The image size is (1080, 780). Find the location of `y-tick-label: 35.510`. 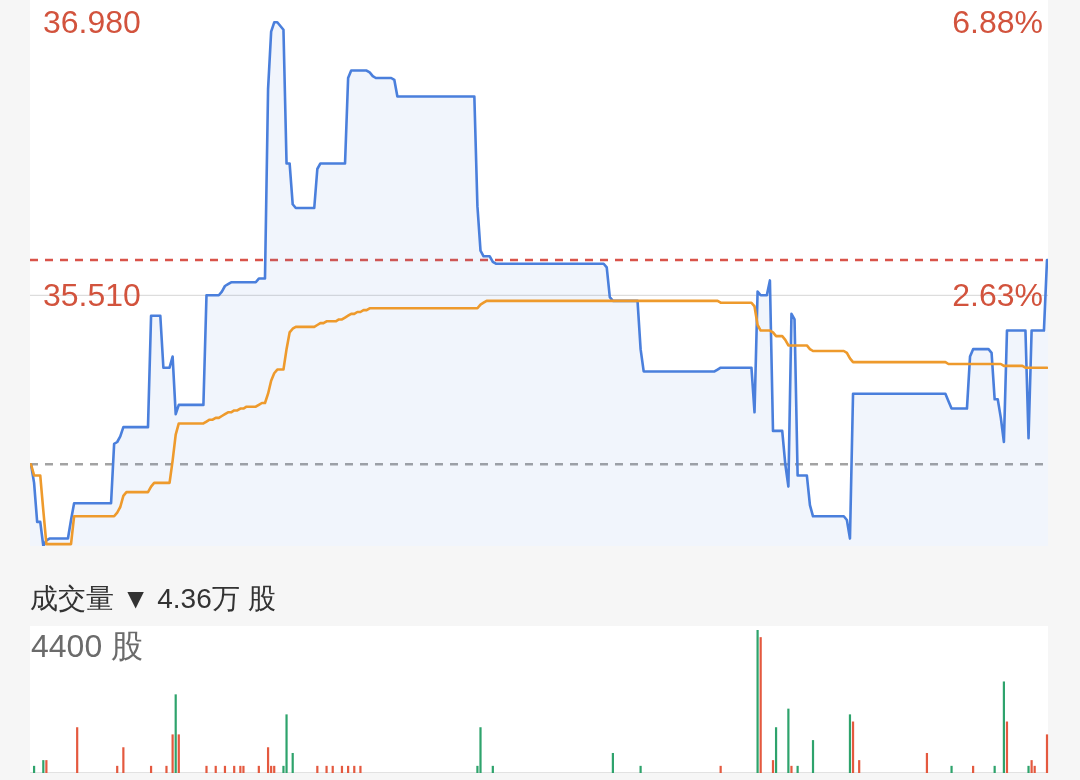

y-tick-label: 35.510 is located at coordinates (92, 295).